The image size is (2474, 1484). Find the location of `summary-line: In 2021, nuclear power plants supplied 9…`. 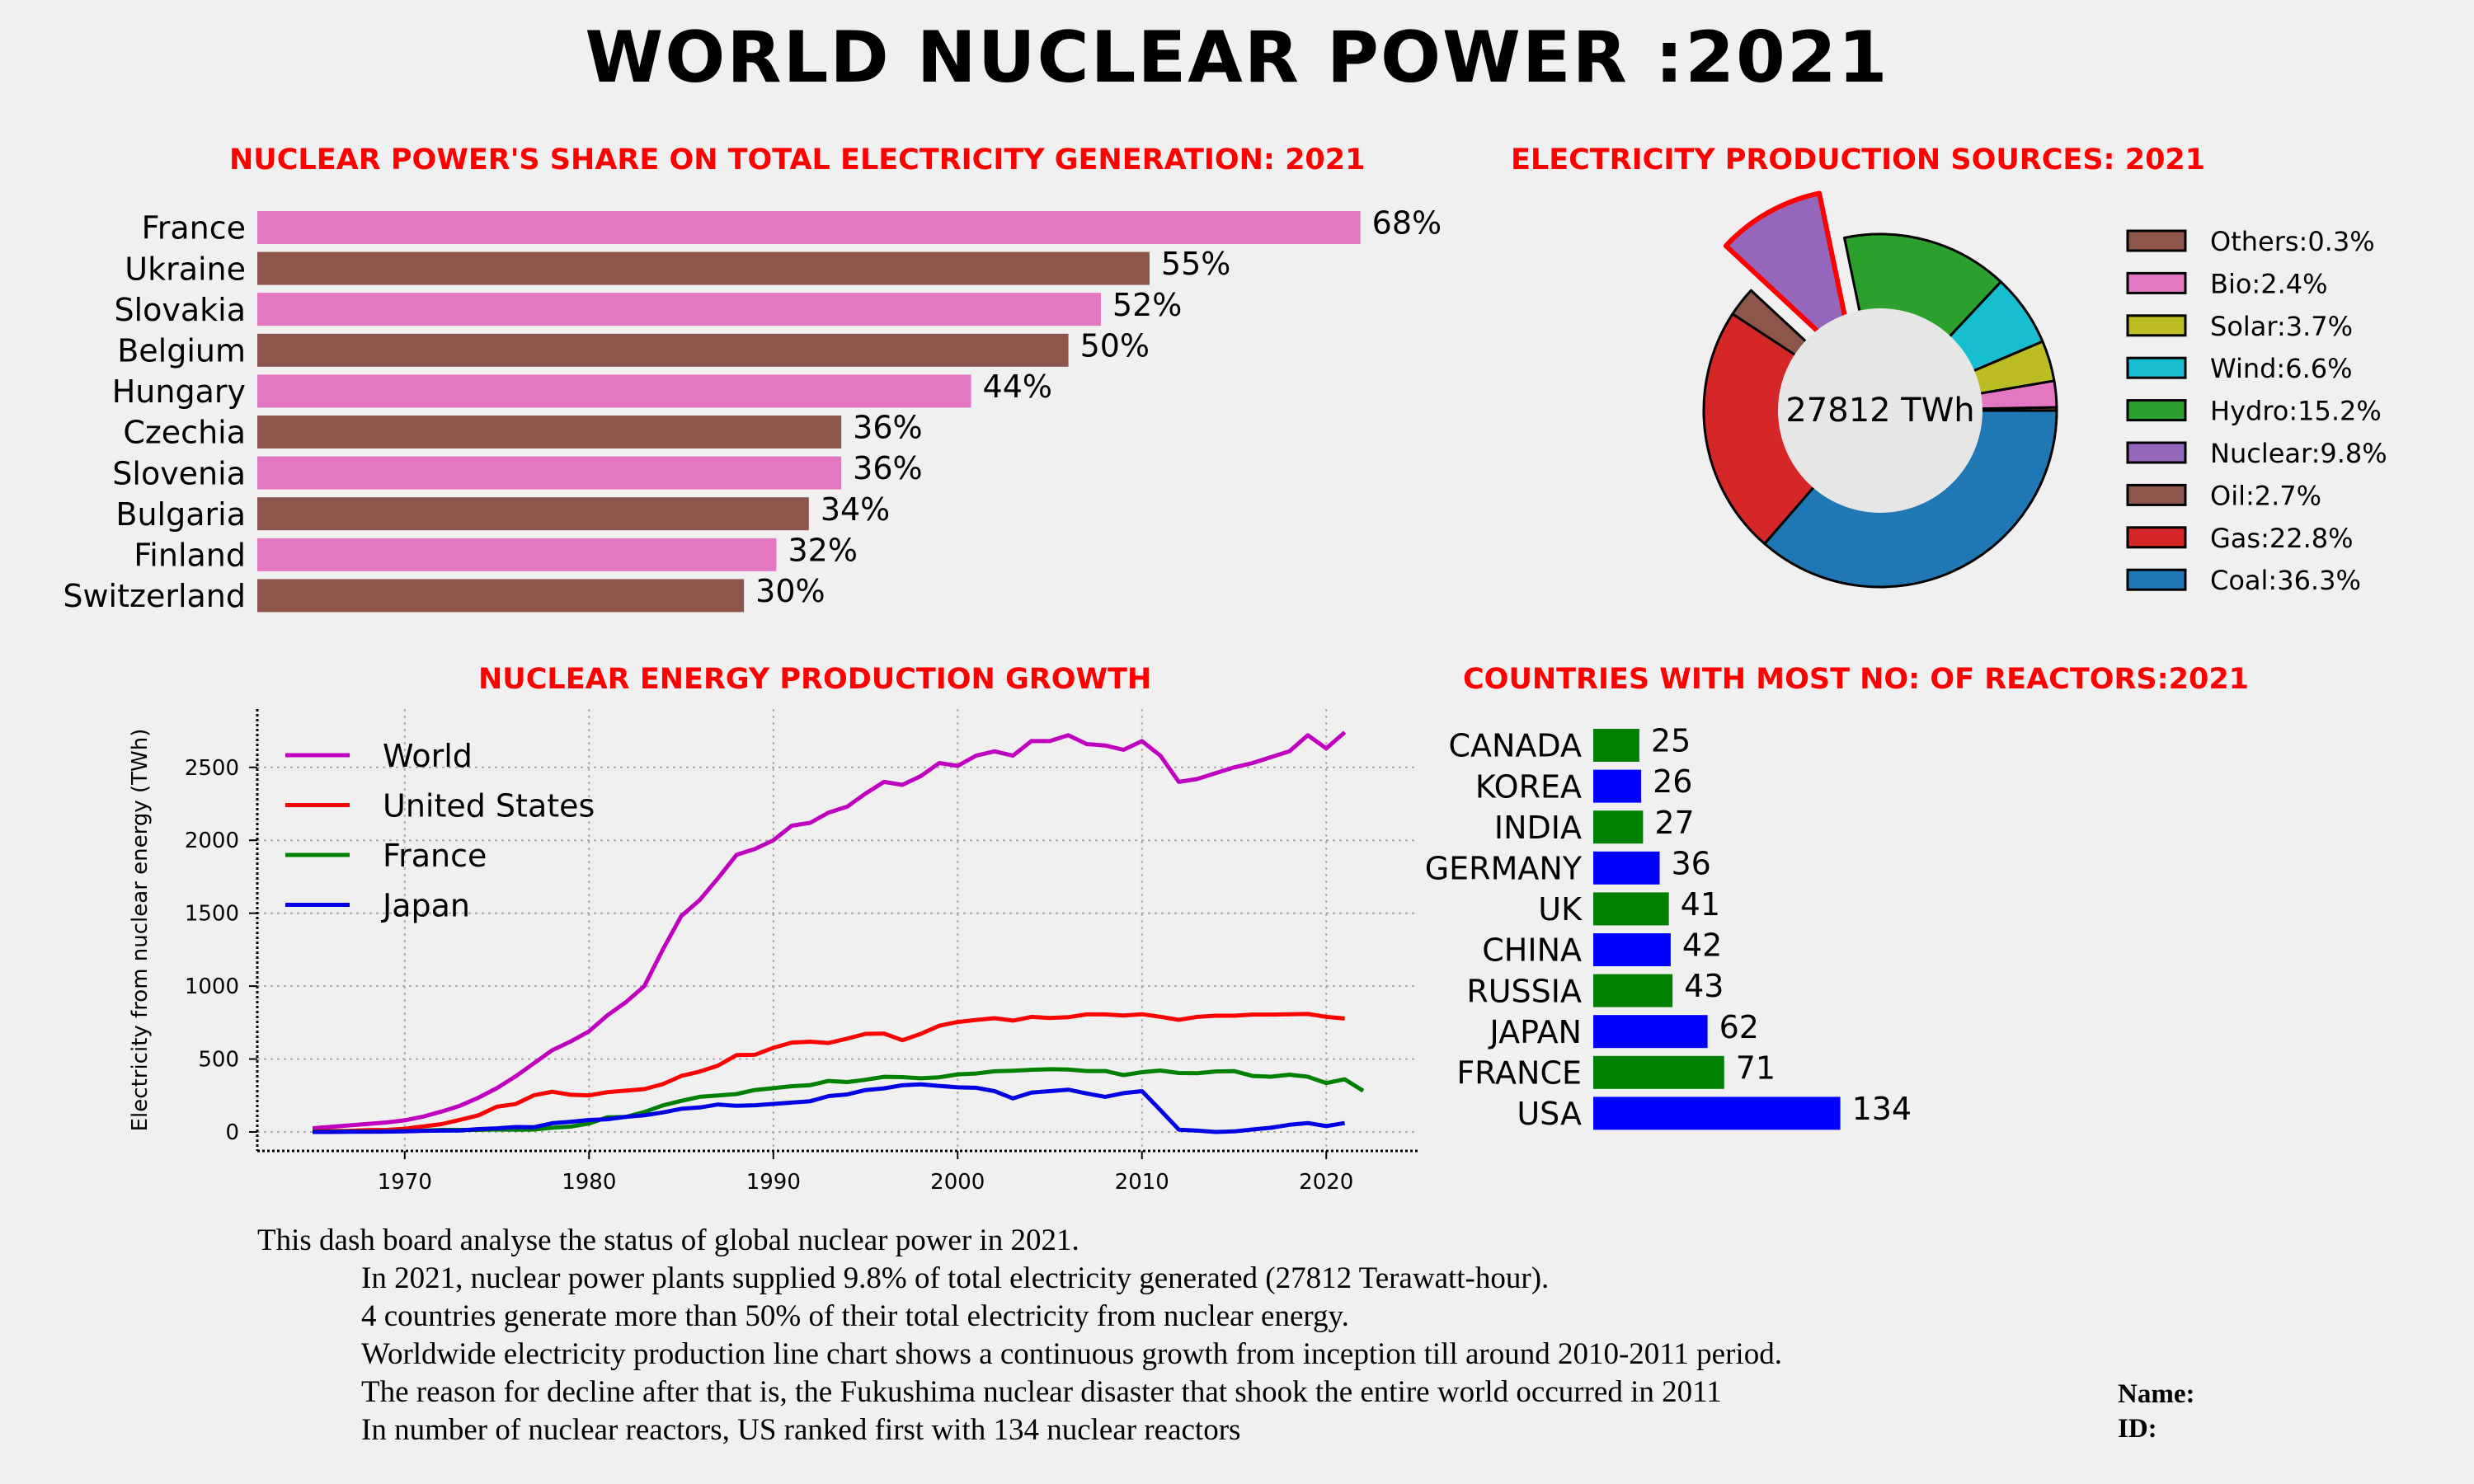

summary-line: In 2021, nuclear power plants supplied 9… is located at coordinates (955, 1278).